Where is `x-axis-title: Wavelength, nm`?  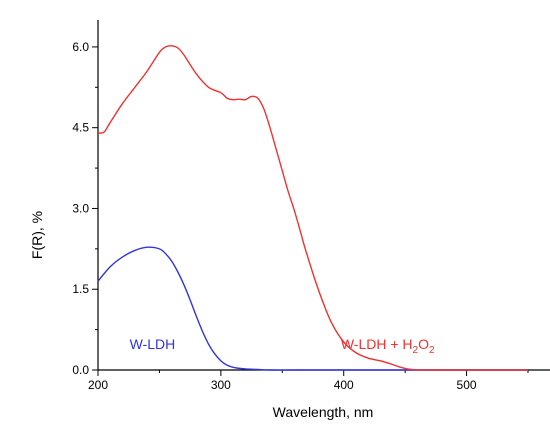
x-axis-title: Wavelength, nm is located at coordinates (323, 412).